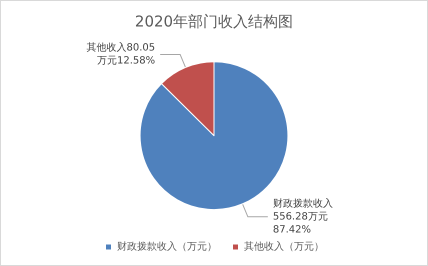  I want to click on chart-title: 2020年部门收入结构图, so click(214, 21).